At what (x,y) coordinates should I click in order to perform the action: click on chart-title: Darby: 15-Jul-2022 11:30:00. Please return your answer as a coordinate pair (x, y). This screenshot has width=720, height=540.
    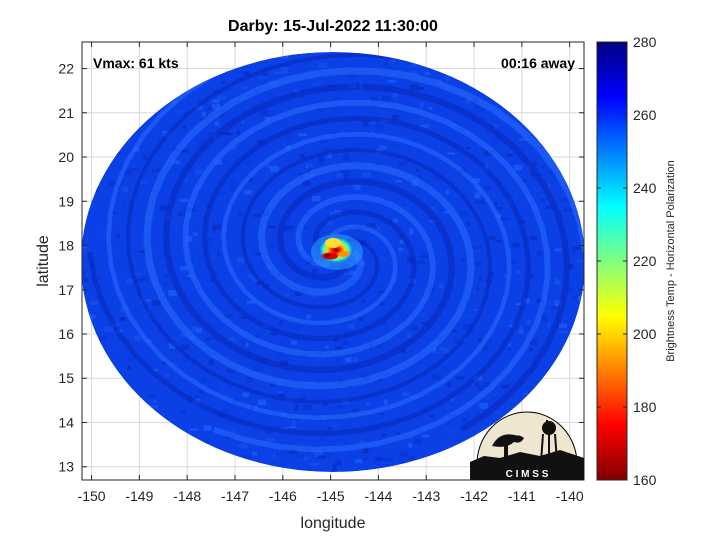
    Looking at the image, I should click on (333, 26).